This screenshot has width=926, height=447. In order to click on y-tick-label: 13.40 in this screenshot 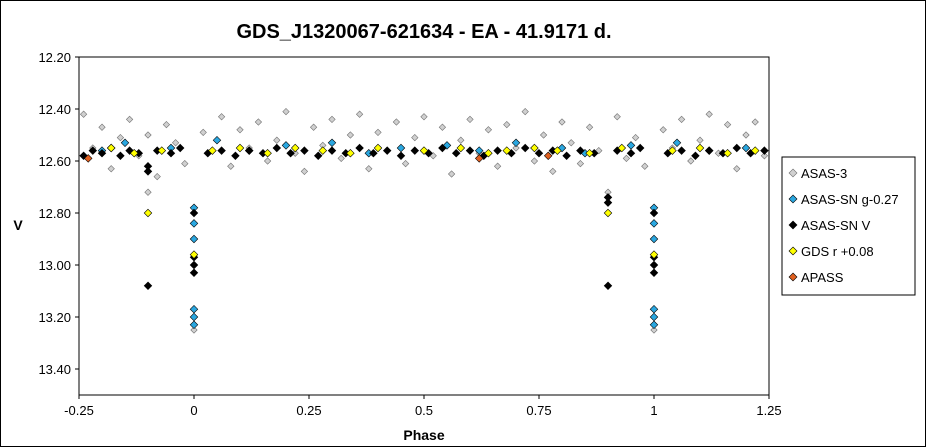, I will do `click(54, 369)`.